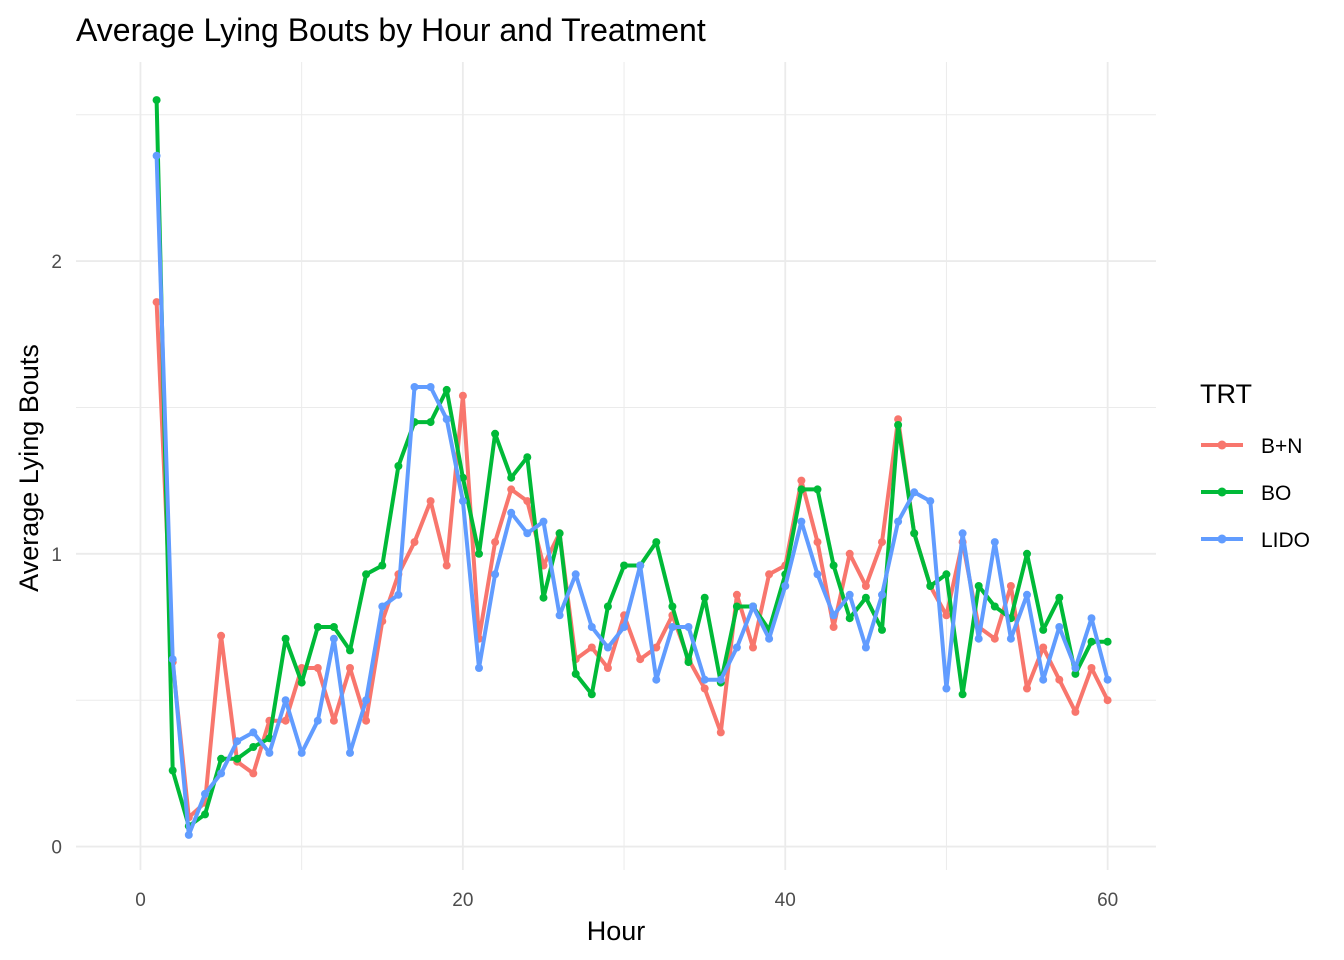 Image resolution: width=1344 pixels, height=960 pixels. Describe the element at coordinates (1226, 394) in the screenshot. I see `legend-title: TRT` at that location.